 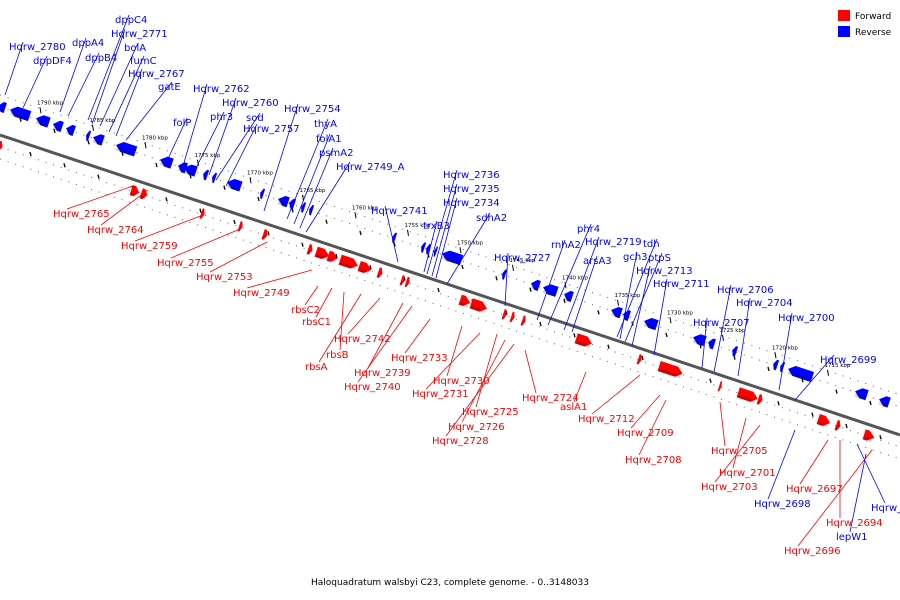 I want to click on gene-label: Hqrw_2709, so click(x=645, y=433).